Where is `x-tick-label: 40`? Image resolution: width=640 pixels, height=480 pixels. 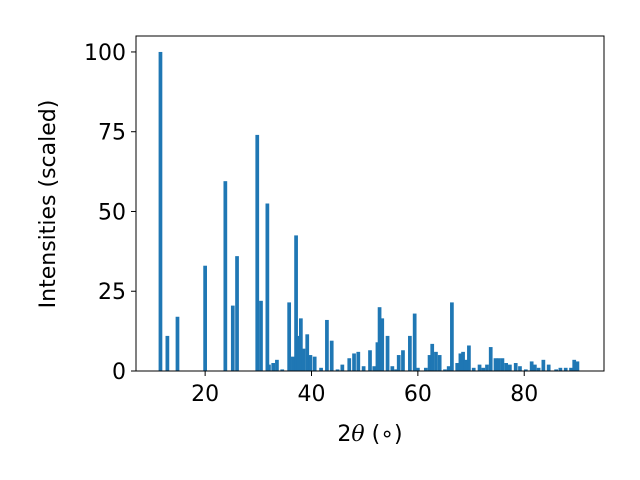
x-tick-label: 40 is located at coordinates (312, 394).